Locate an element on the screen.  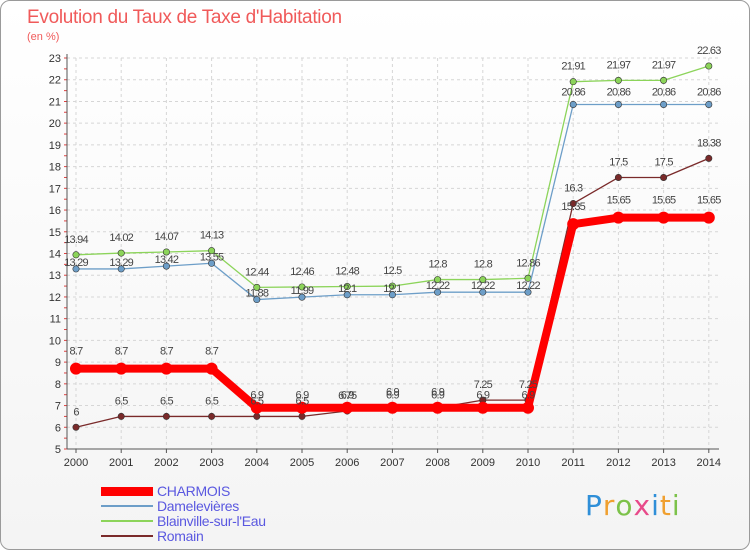
y-tick-label: 11 is located at coordinates (55, 320).